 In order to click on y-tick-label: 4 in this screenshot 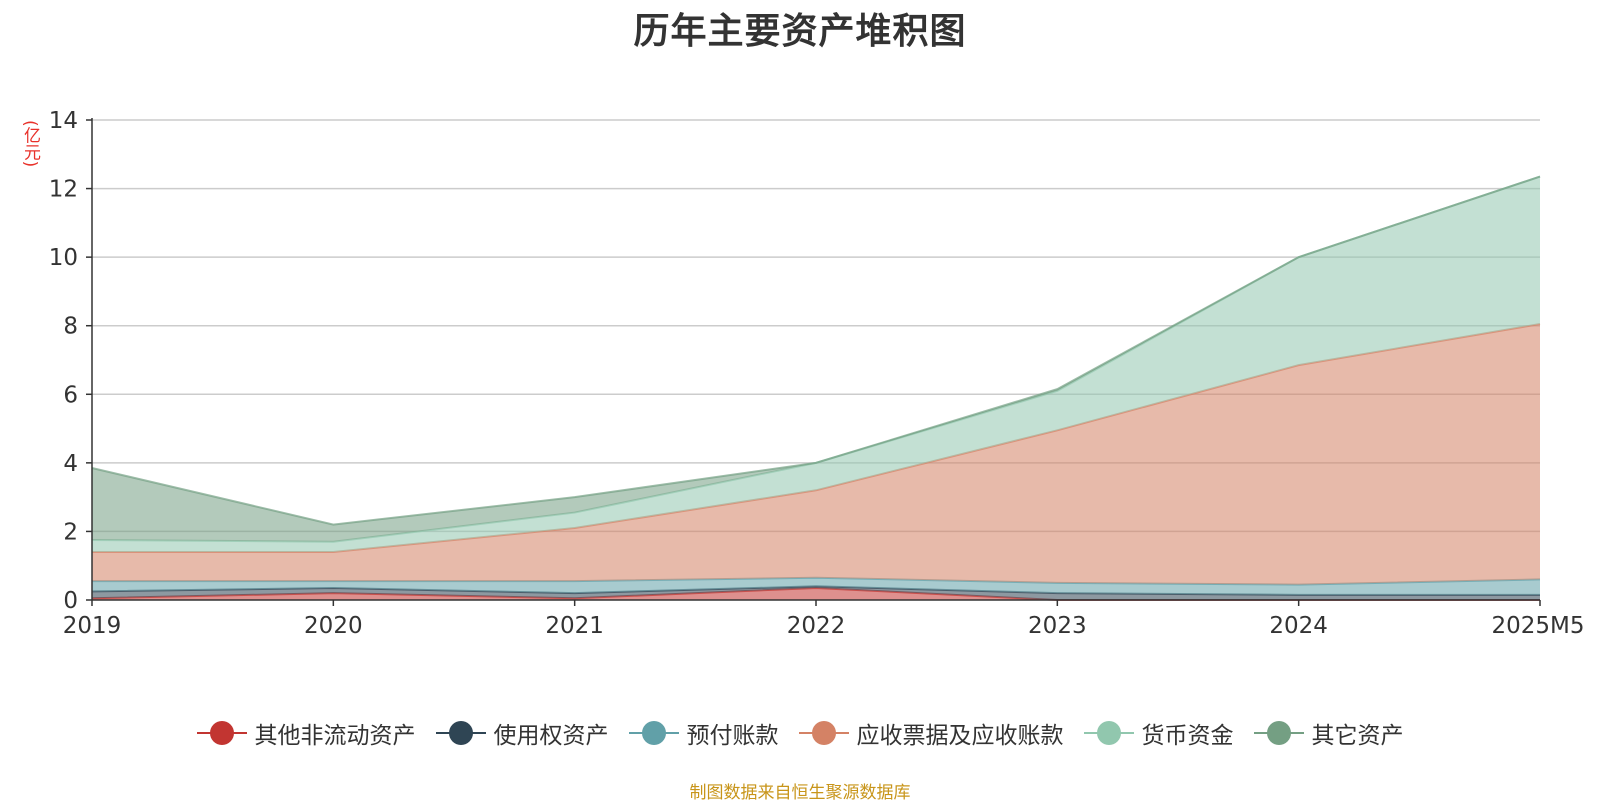, I will do `click(70, 464)`.